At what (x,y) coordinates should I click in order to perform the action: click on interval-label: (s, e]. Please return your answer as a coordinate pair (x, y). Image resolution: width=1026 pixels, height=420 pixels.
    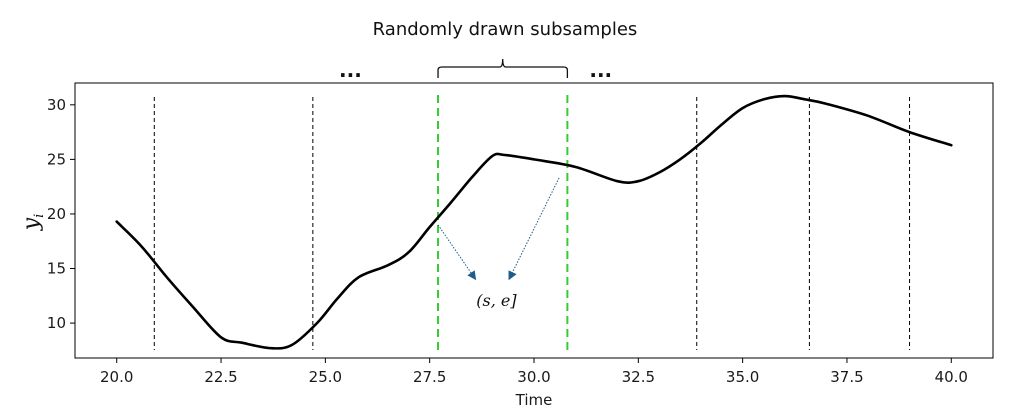
    Looking at the image, I should click on (496, 300).